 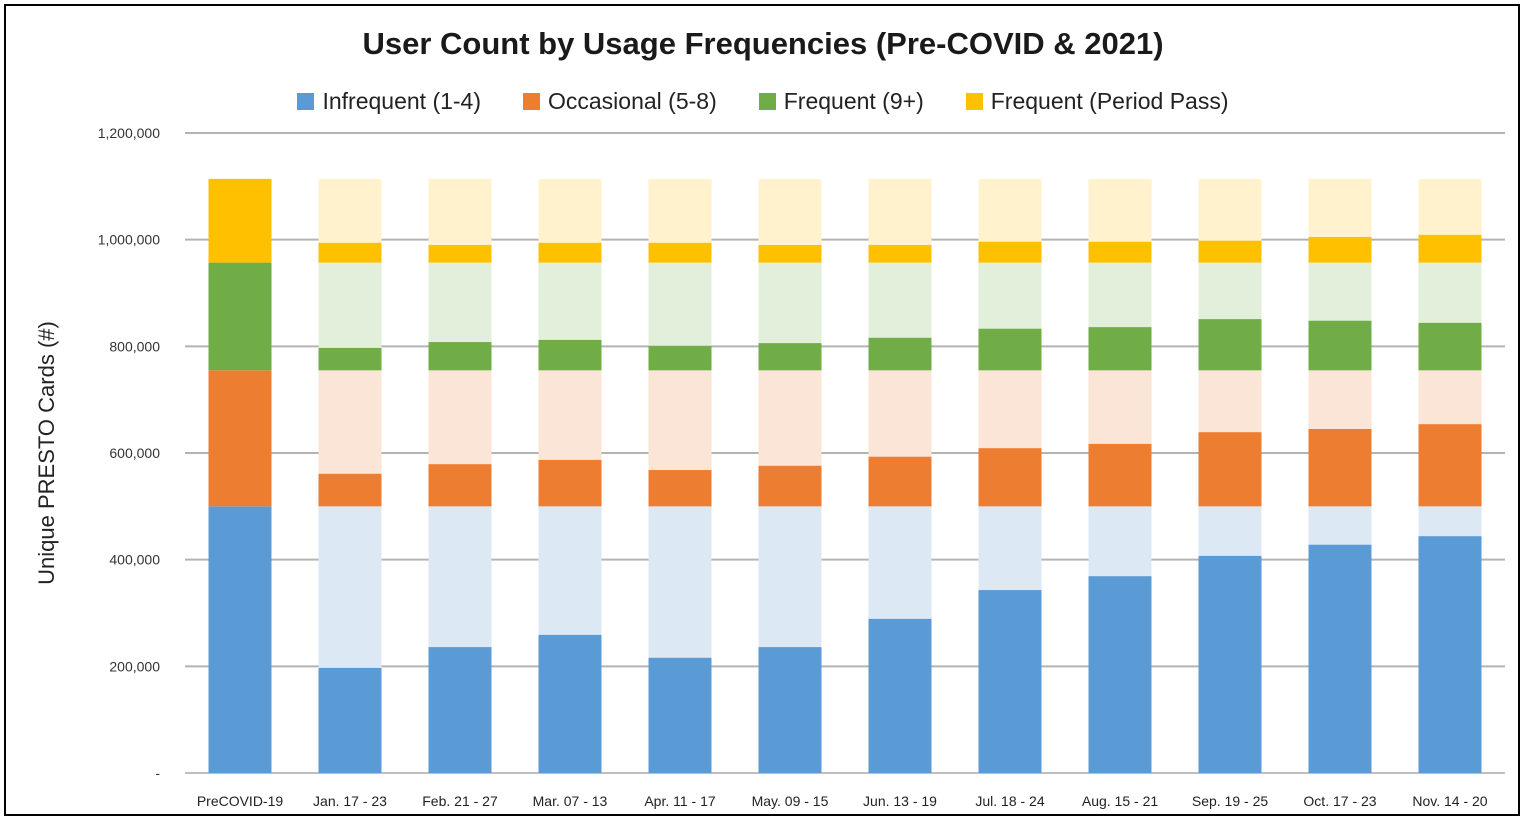 What do you see at coordinates (632, 101) in the screenshot?
I see `legend-label: Occasional (5-8)` at bounding box center [632, 101].